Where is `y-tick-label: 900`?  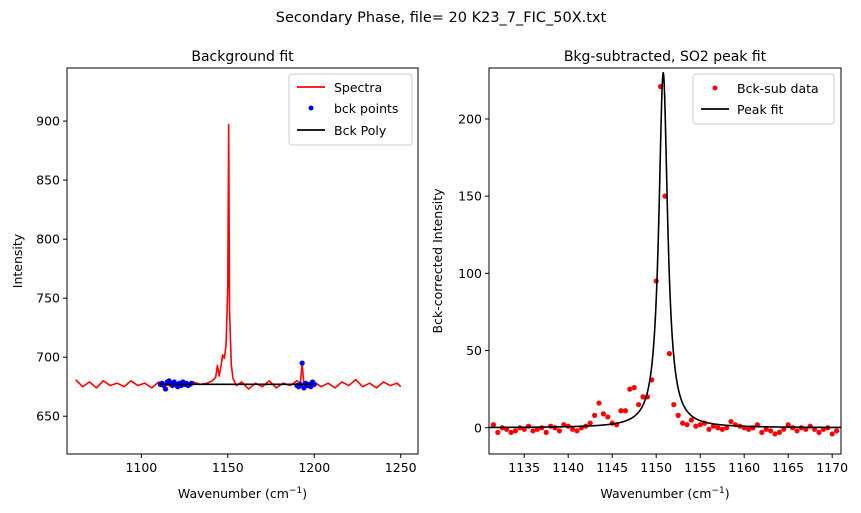 y-tick-label: 900 is located at coordinates (48, 121).